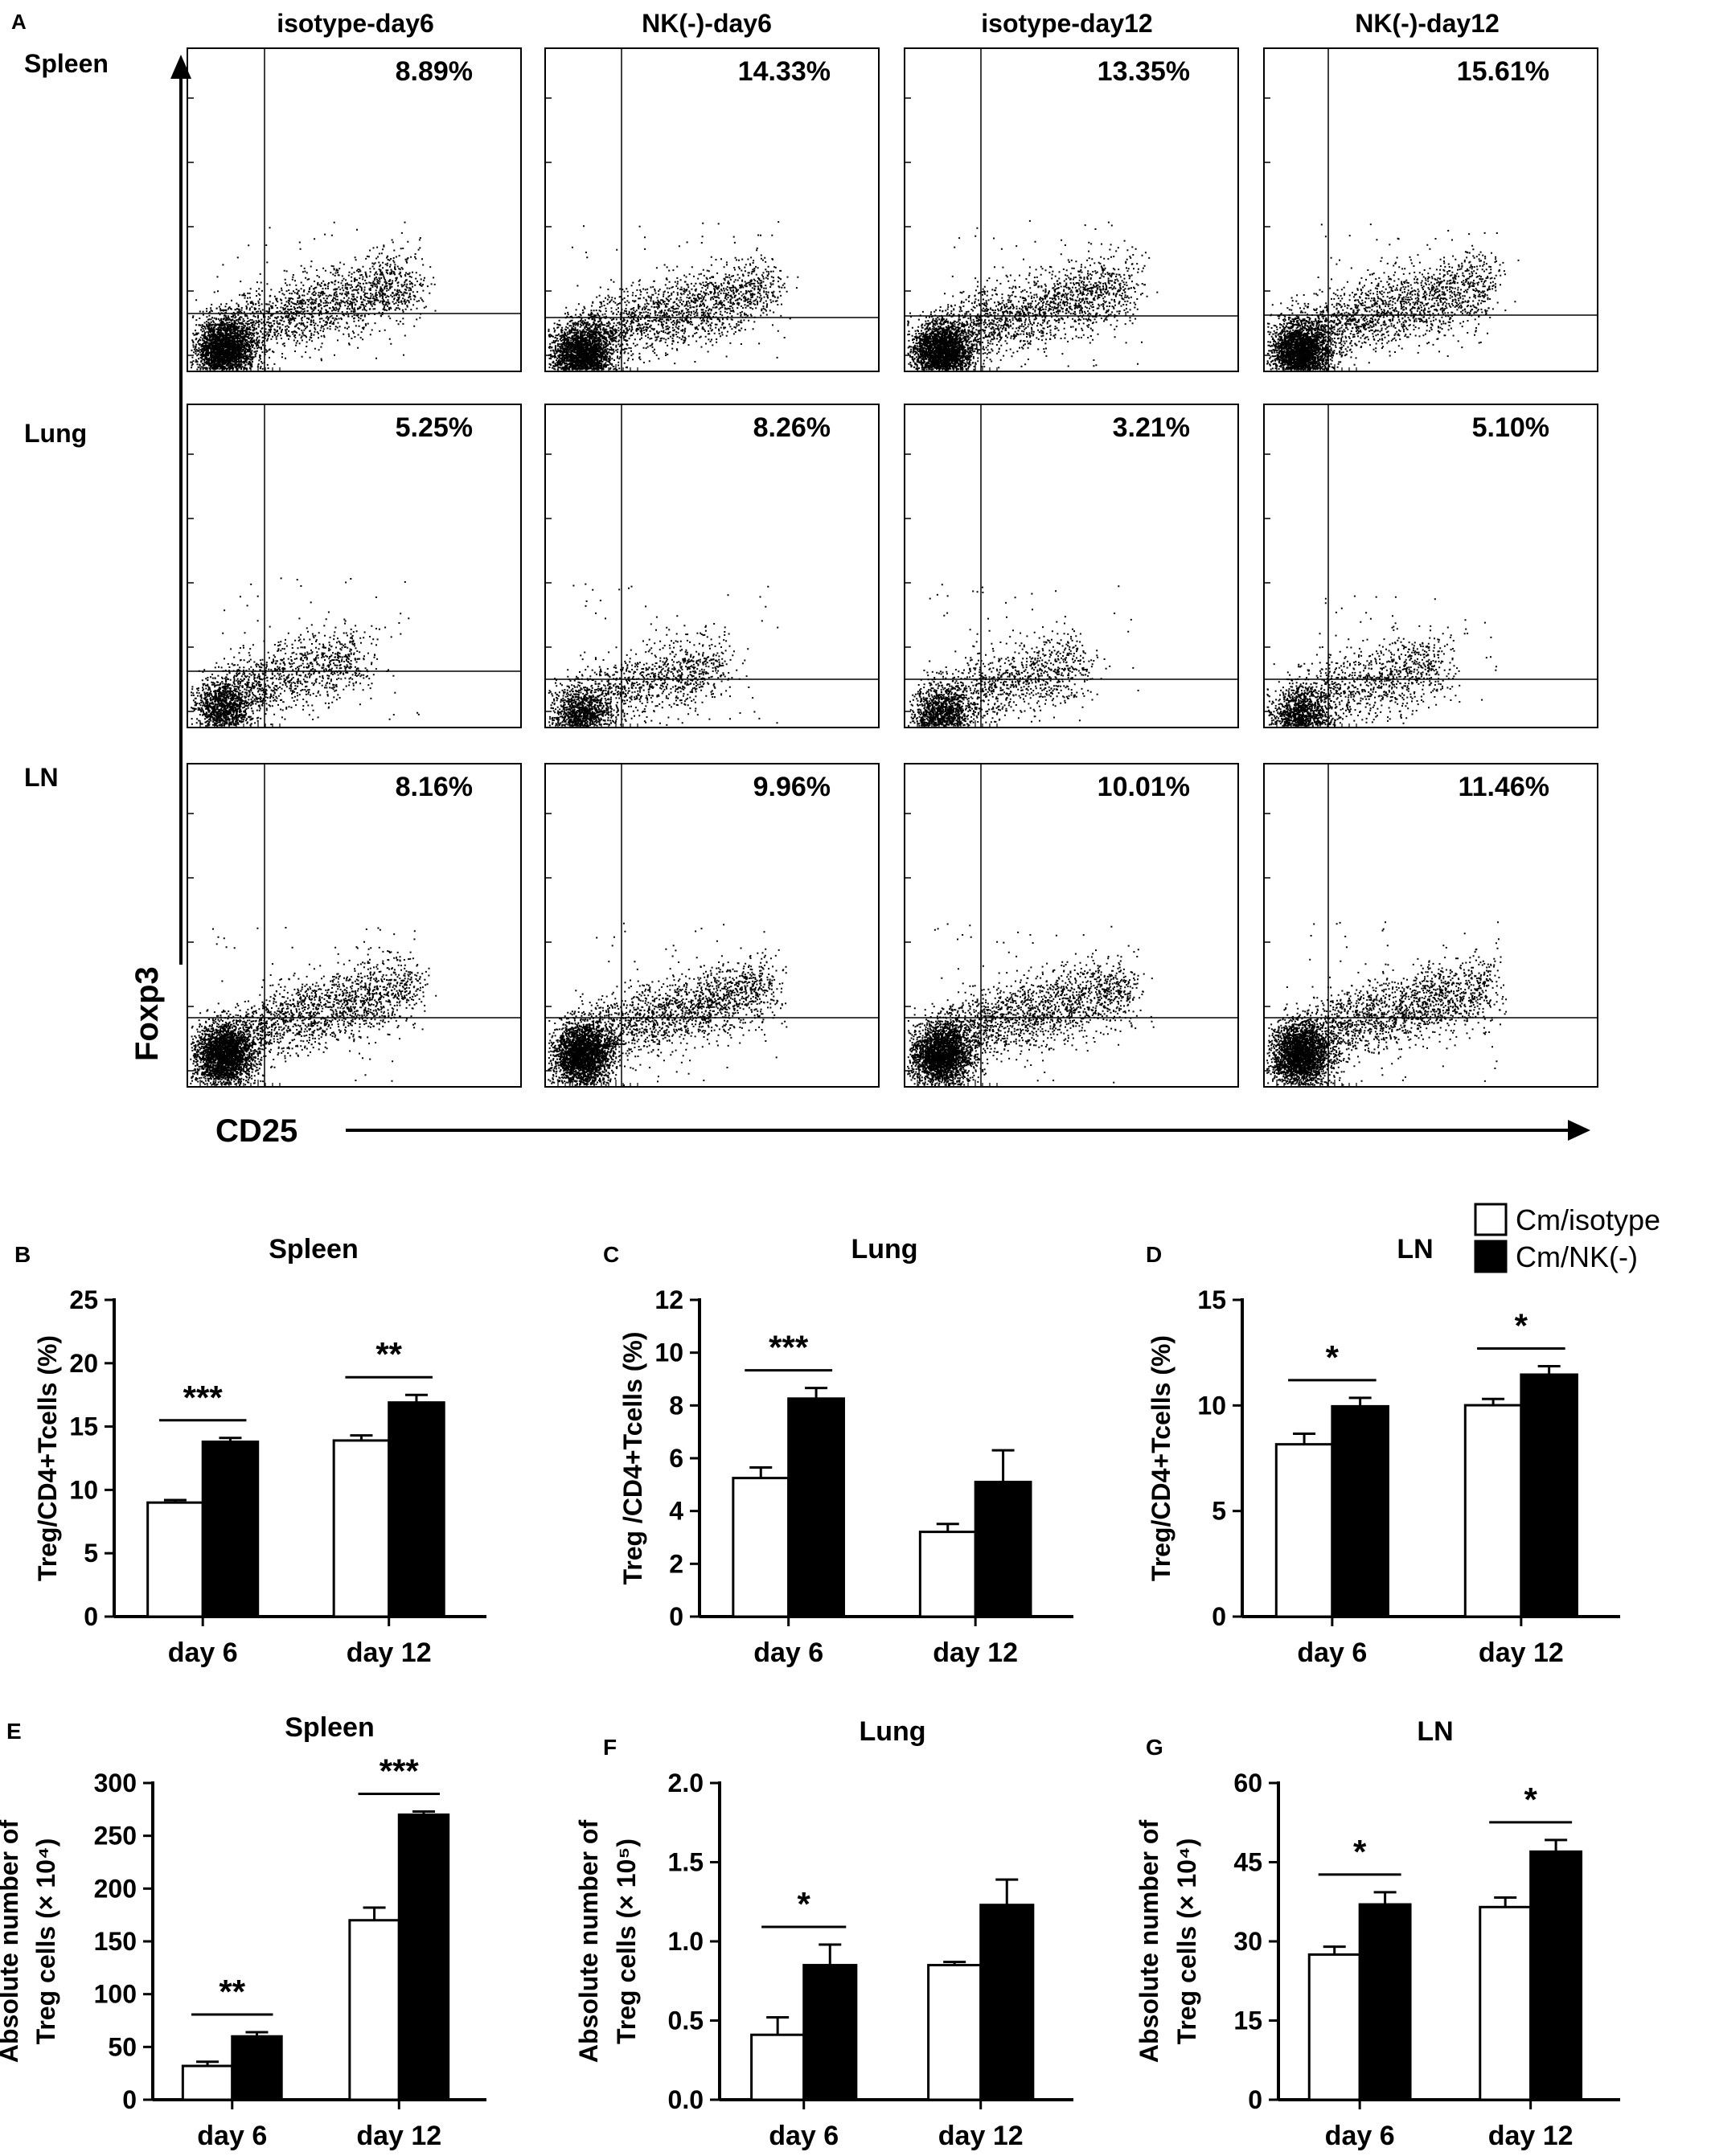 Image resolution: width=1711 pixels, height=2156 pixels. I want to click on panel-letter-a: A, so click(19, 22).